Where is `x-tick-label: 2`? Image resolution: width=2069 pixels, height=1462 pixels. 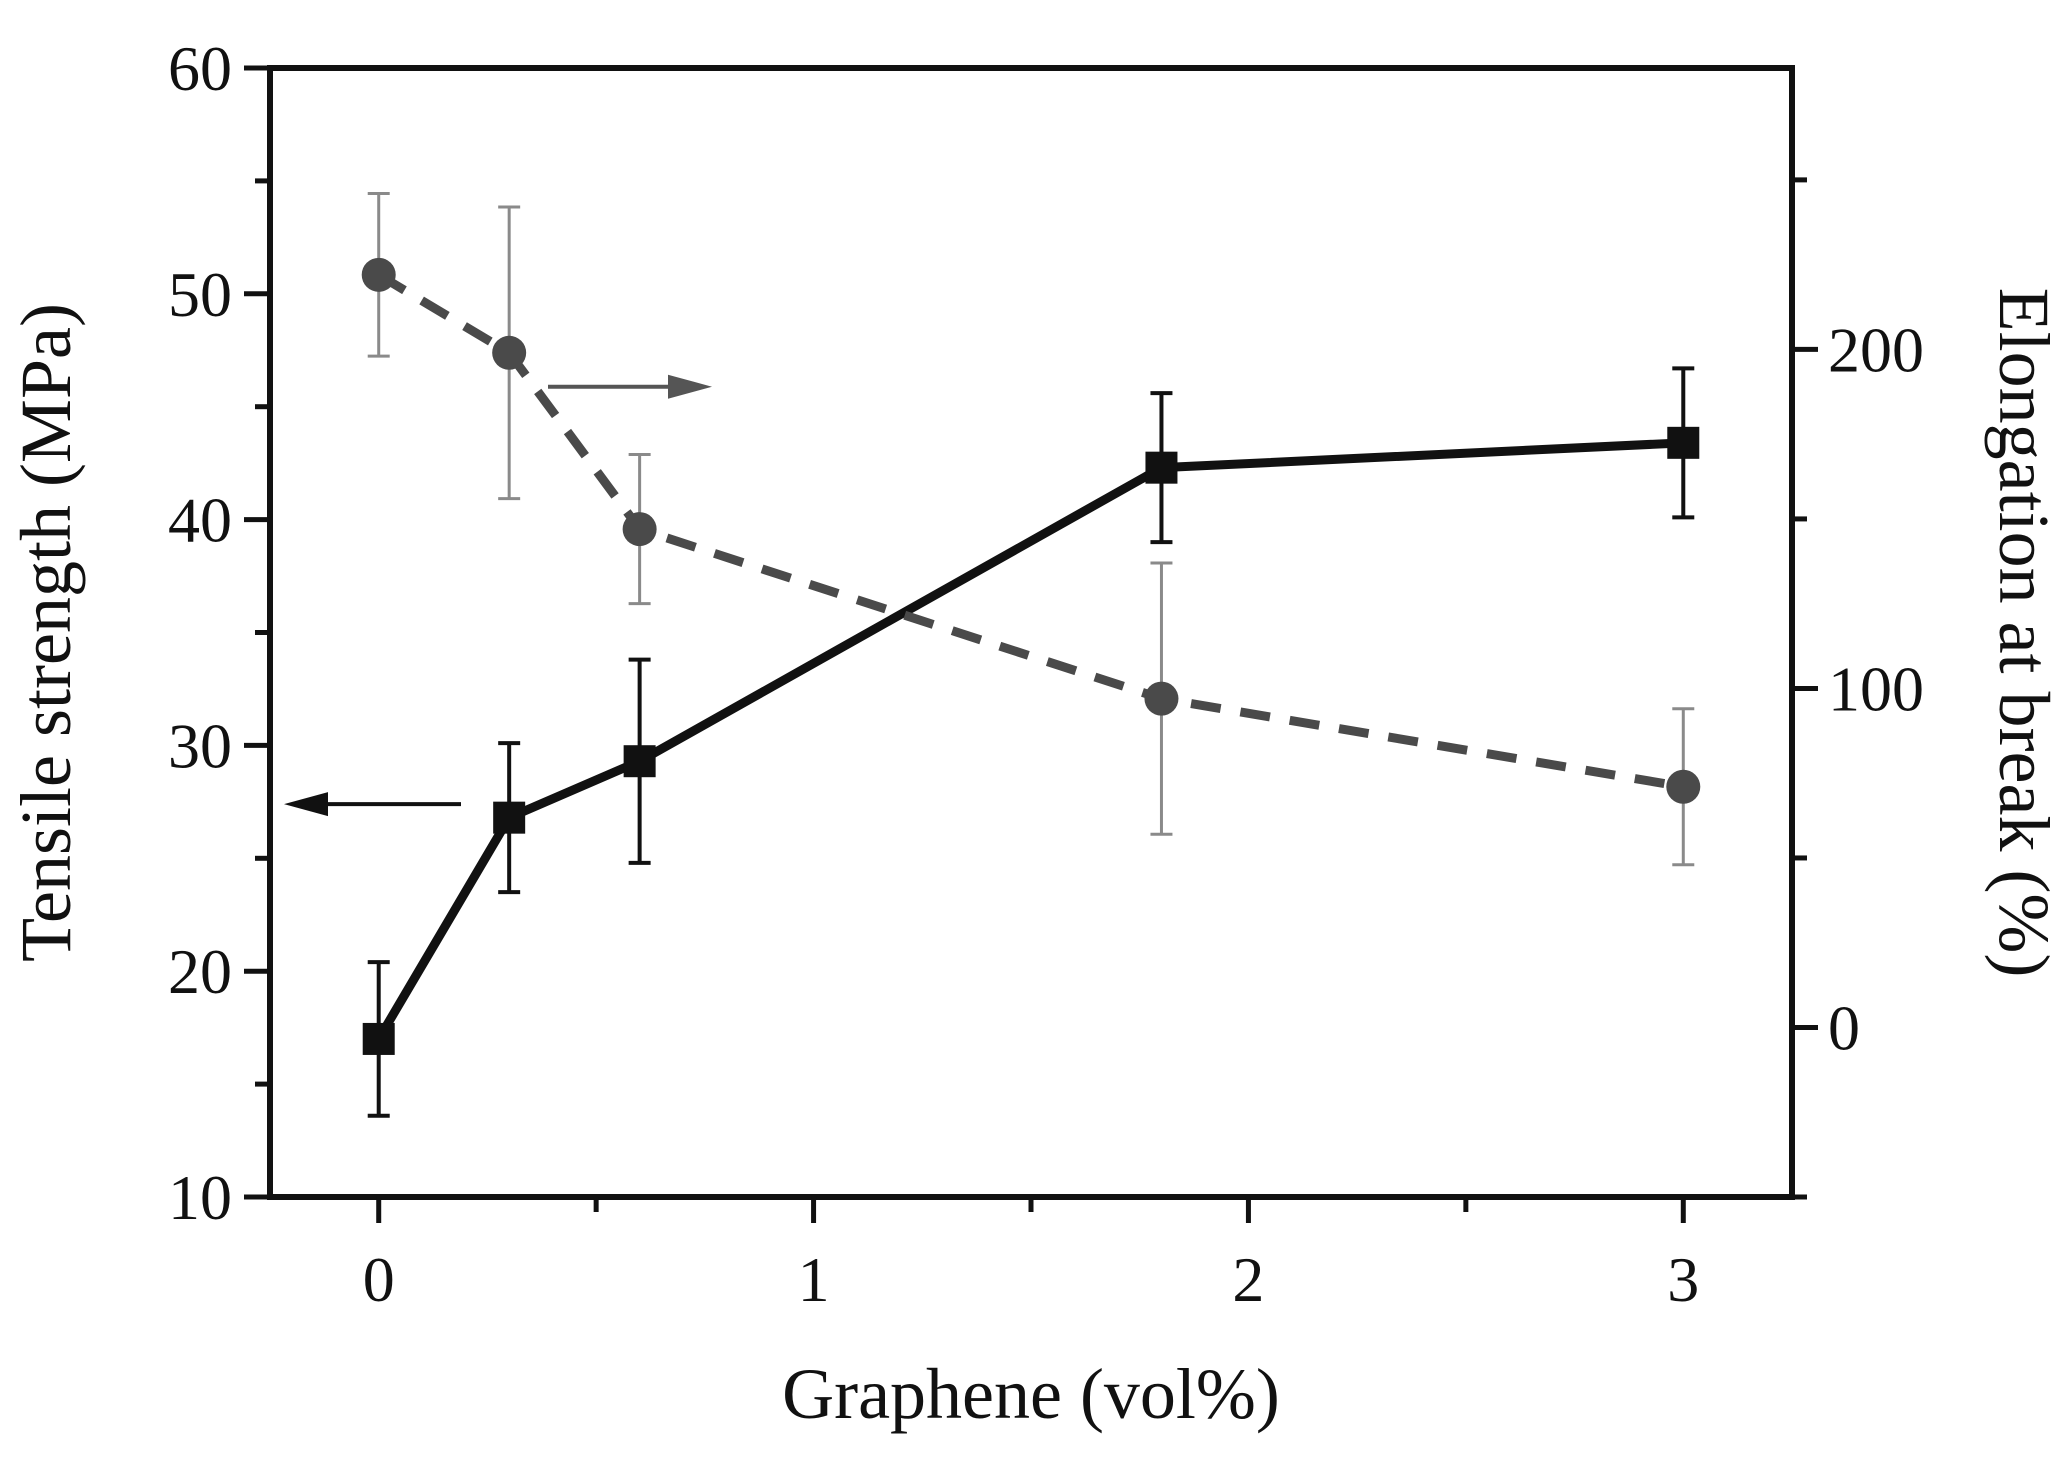
x-tick-label: 2 is located at coordinates (1248, 1279).